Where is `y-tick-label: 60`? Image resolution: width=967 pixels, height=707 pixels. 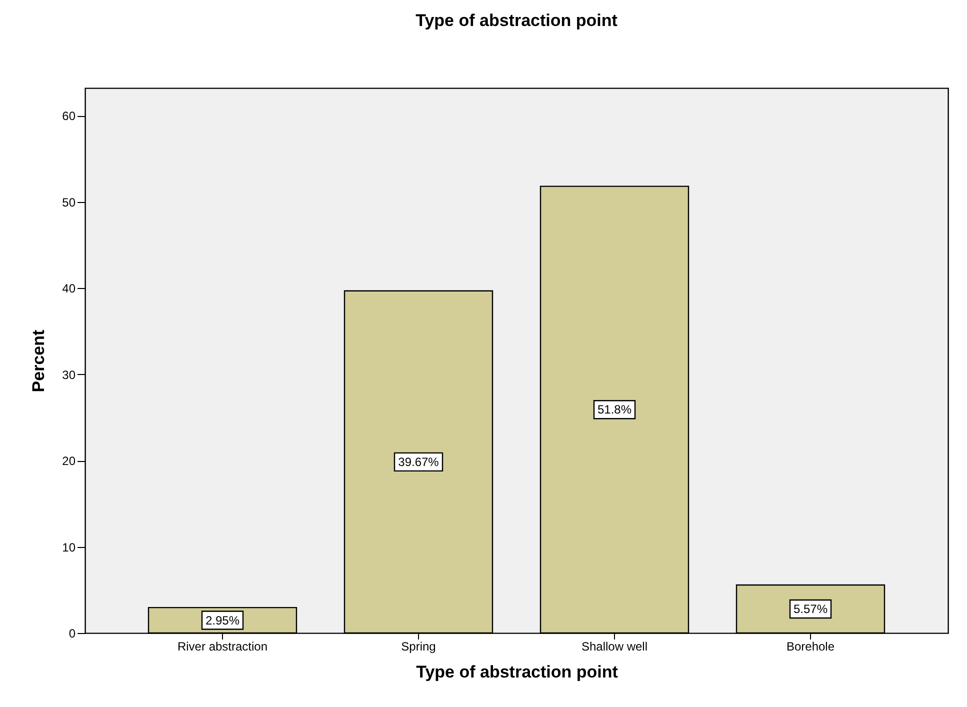
y-tick-label: 60 is located at coordinates (69, 116).